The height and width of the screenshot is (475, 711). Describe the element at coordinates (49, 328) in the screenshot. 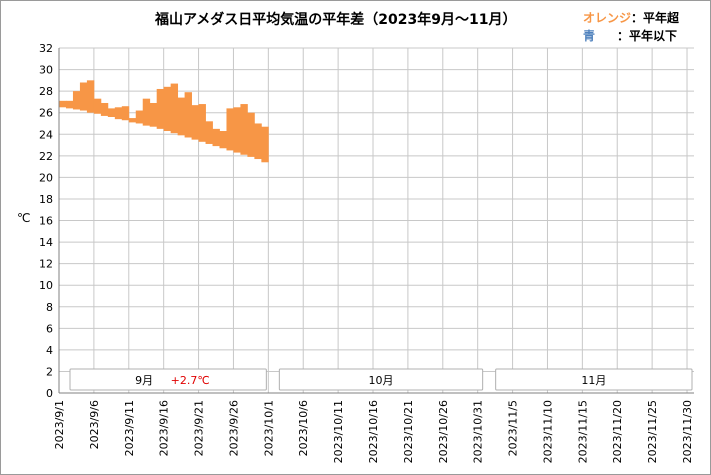

I see `y-tick-label: 6` at that location.